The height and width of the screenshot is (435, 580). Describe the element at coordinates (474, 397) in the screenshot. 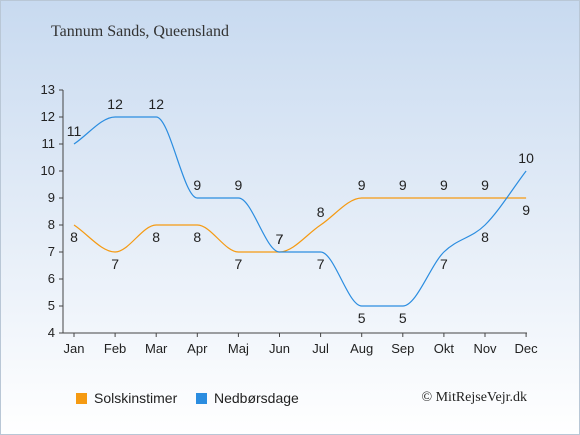

I see `site-credit: © MitRejseVejr.dk` at that location.